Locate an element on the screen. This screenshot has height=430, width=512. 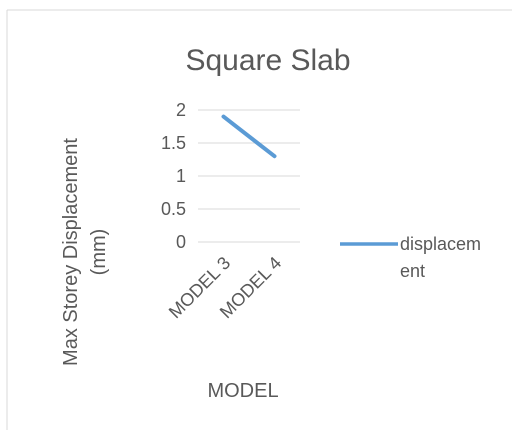
y-tick-labels: 0 0.5 1 1.5 2 is located at coordinates (173, 176).